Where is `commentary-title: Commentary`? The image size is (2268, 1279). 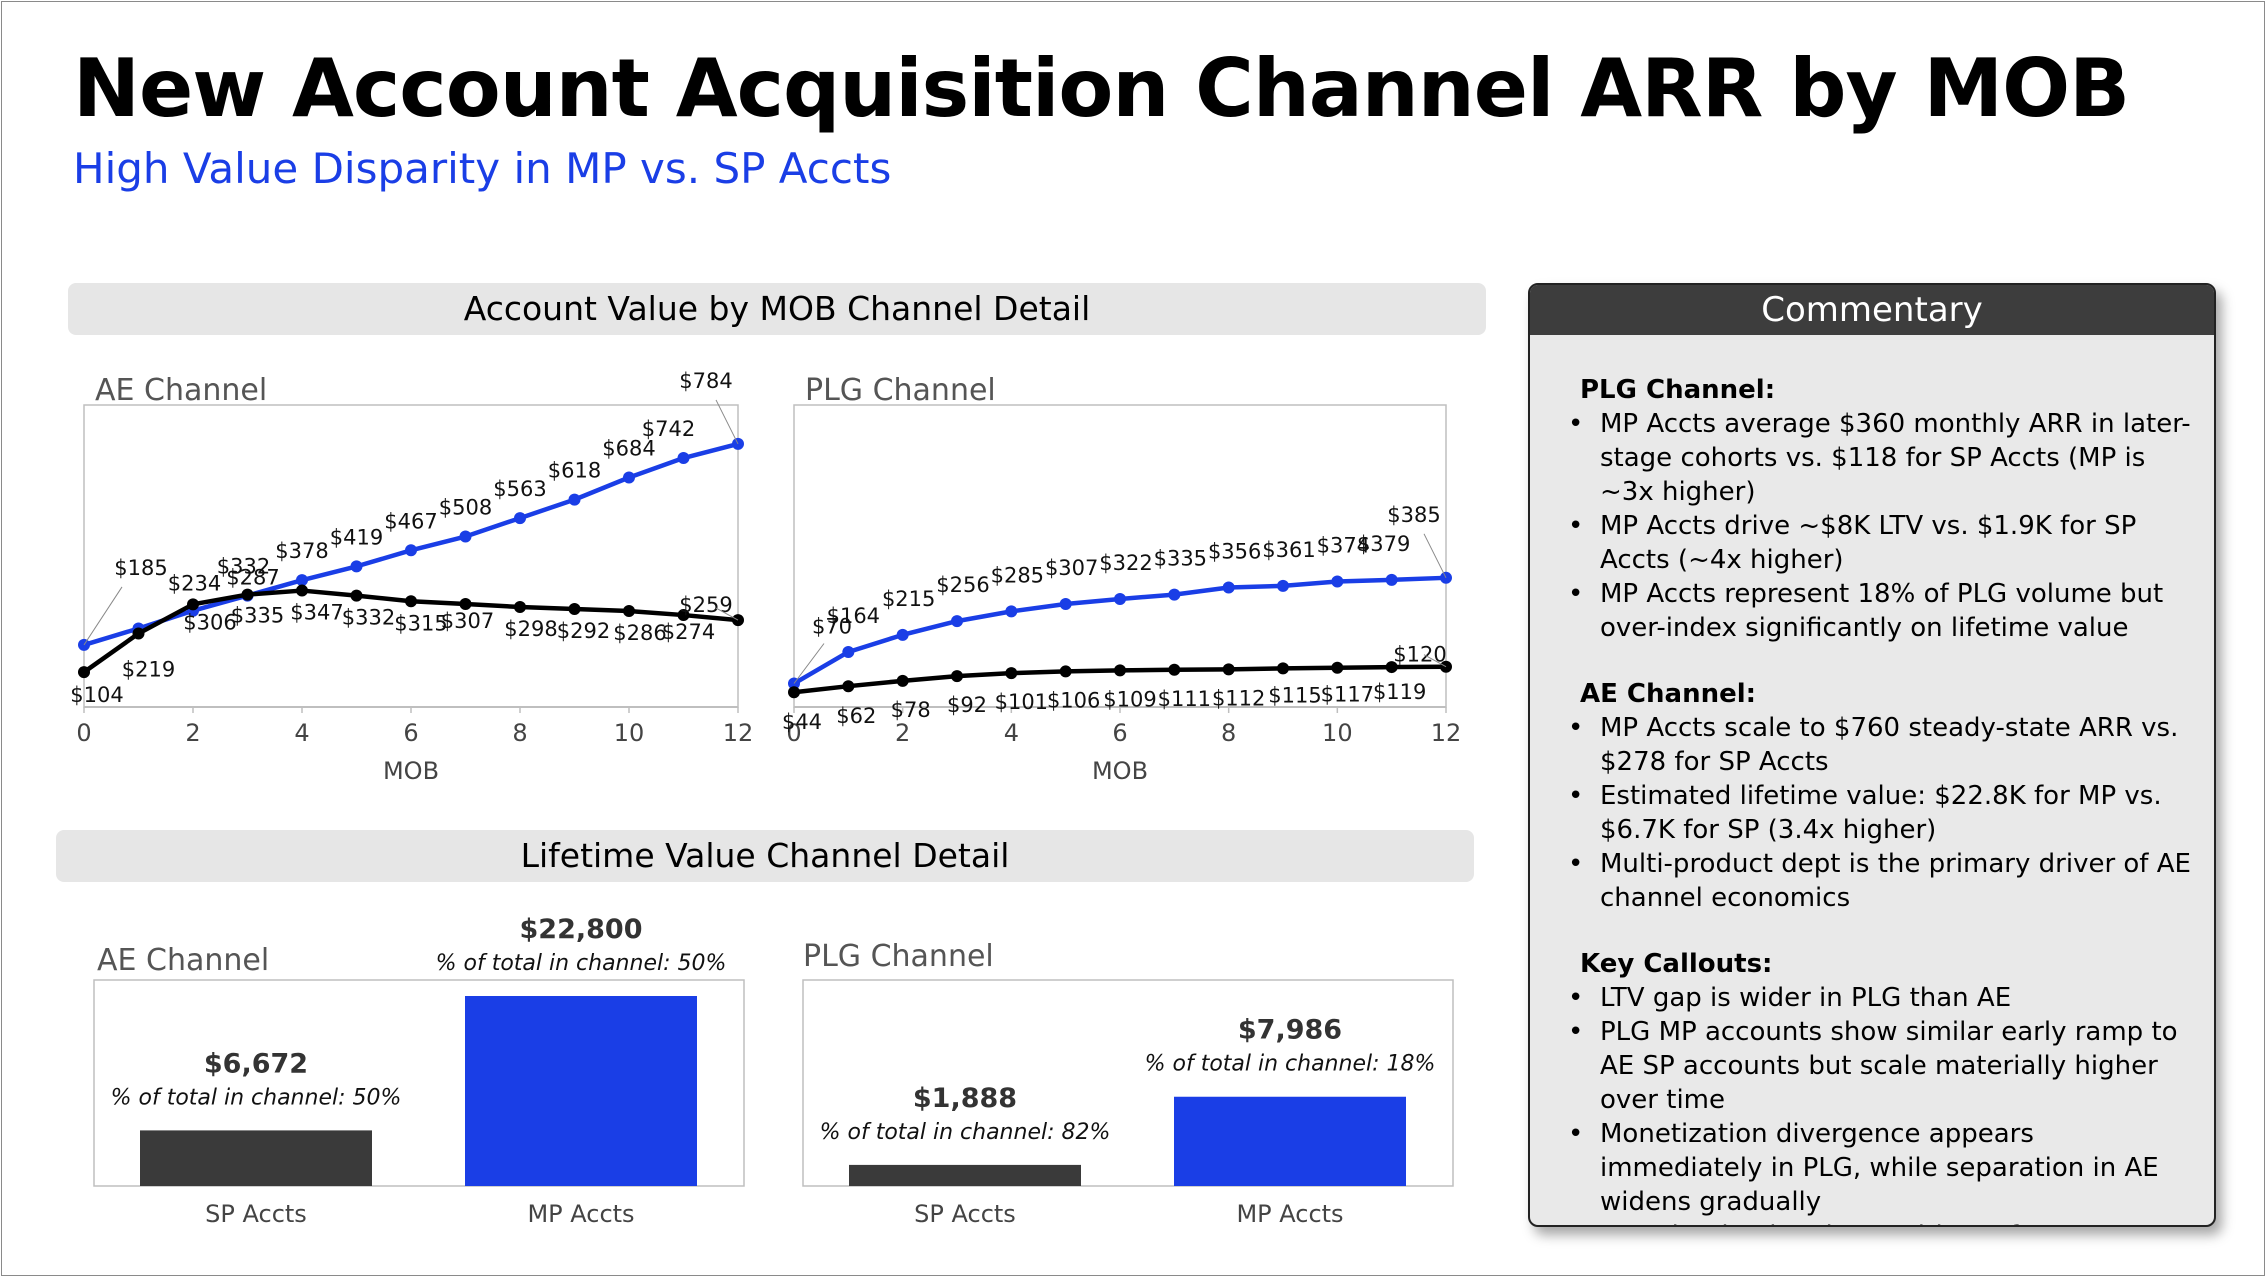 commentary-title: Commentary is located at coordinates (1872, 310).